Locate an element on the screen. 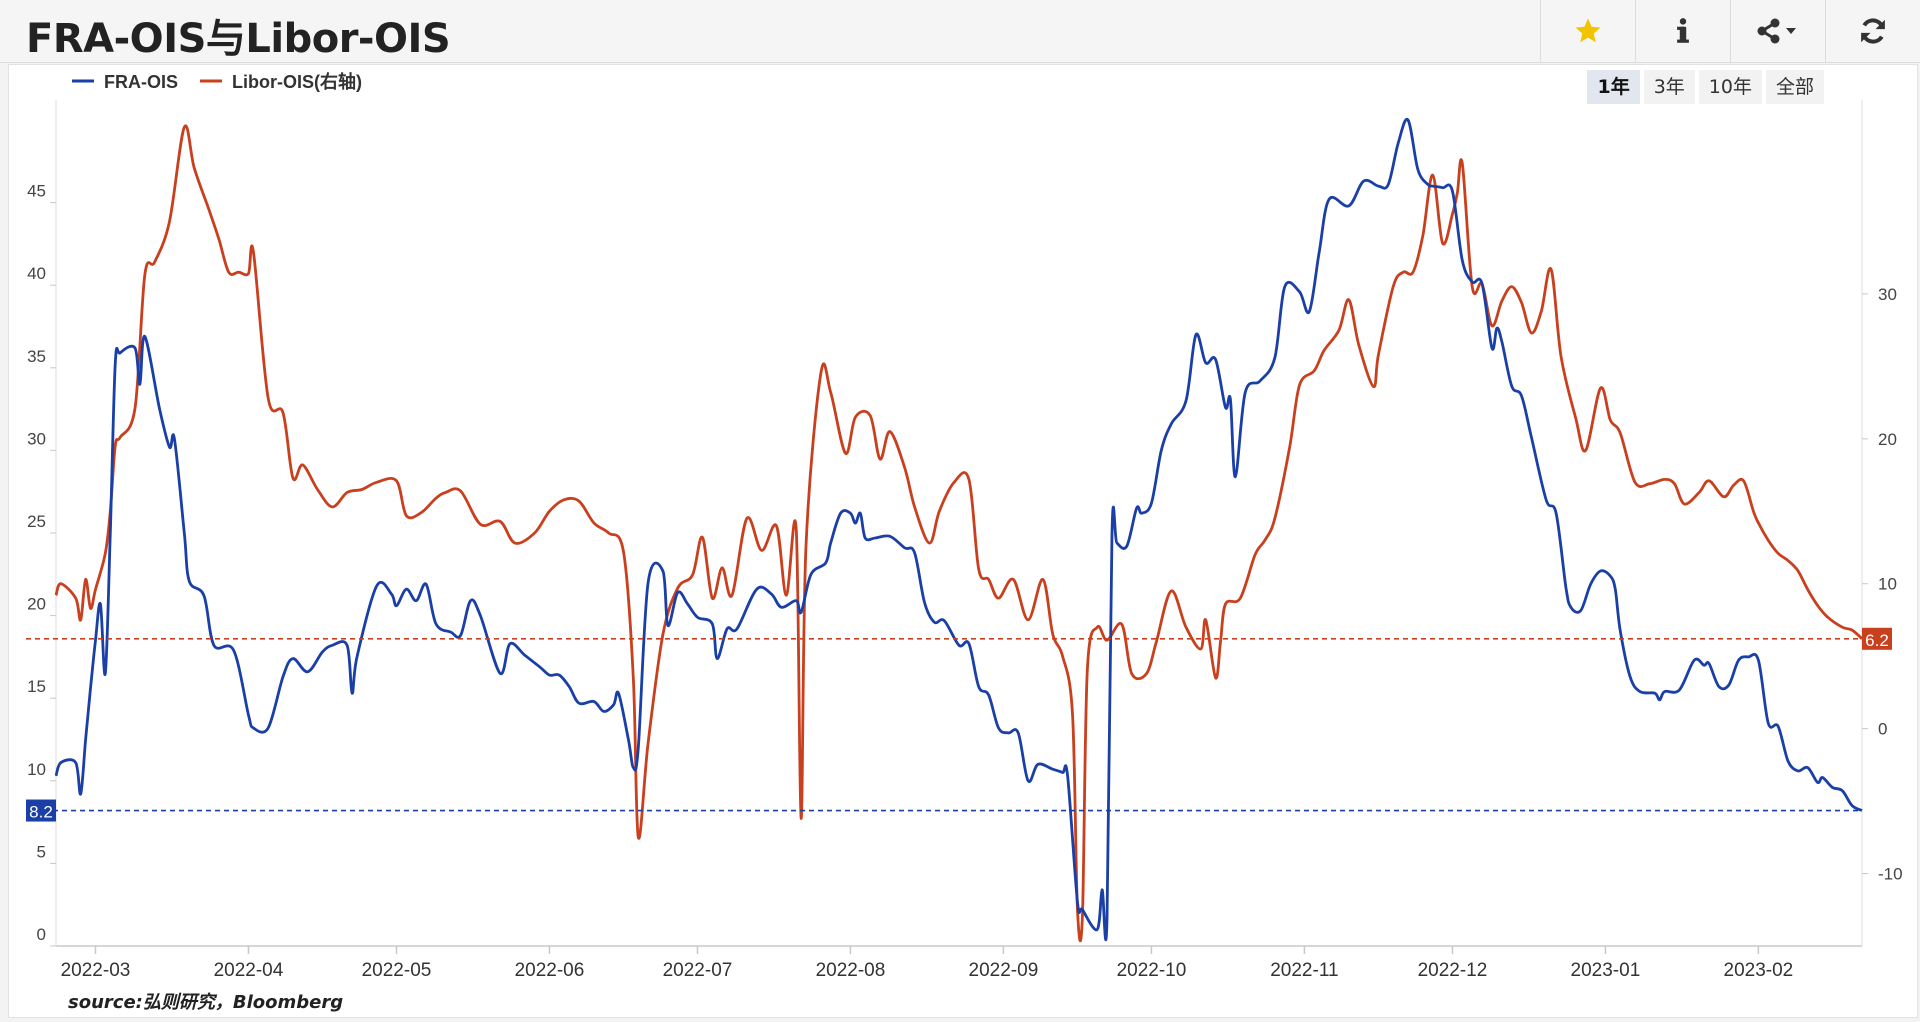  y-left-tick-label: 10 is located at coordinates (36, 769).